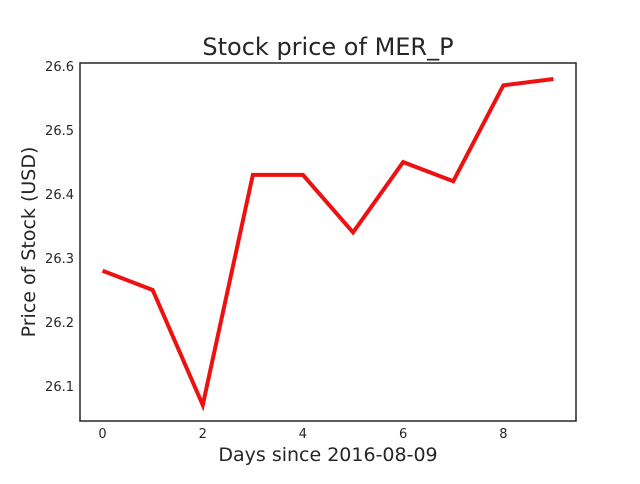 The width and height of the screenshot is (640, 484). I want to click on x-axis-label: Days since 2016-08-09, so click(327, 455).